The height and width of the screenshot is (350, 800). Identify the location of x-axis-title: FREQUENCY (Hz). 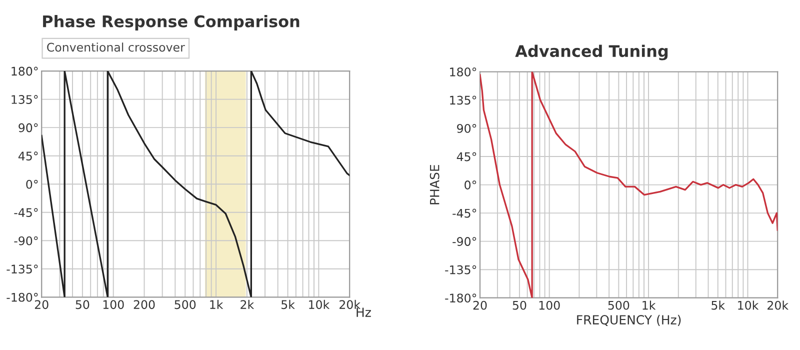
(629, 320).